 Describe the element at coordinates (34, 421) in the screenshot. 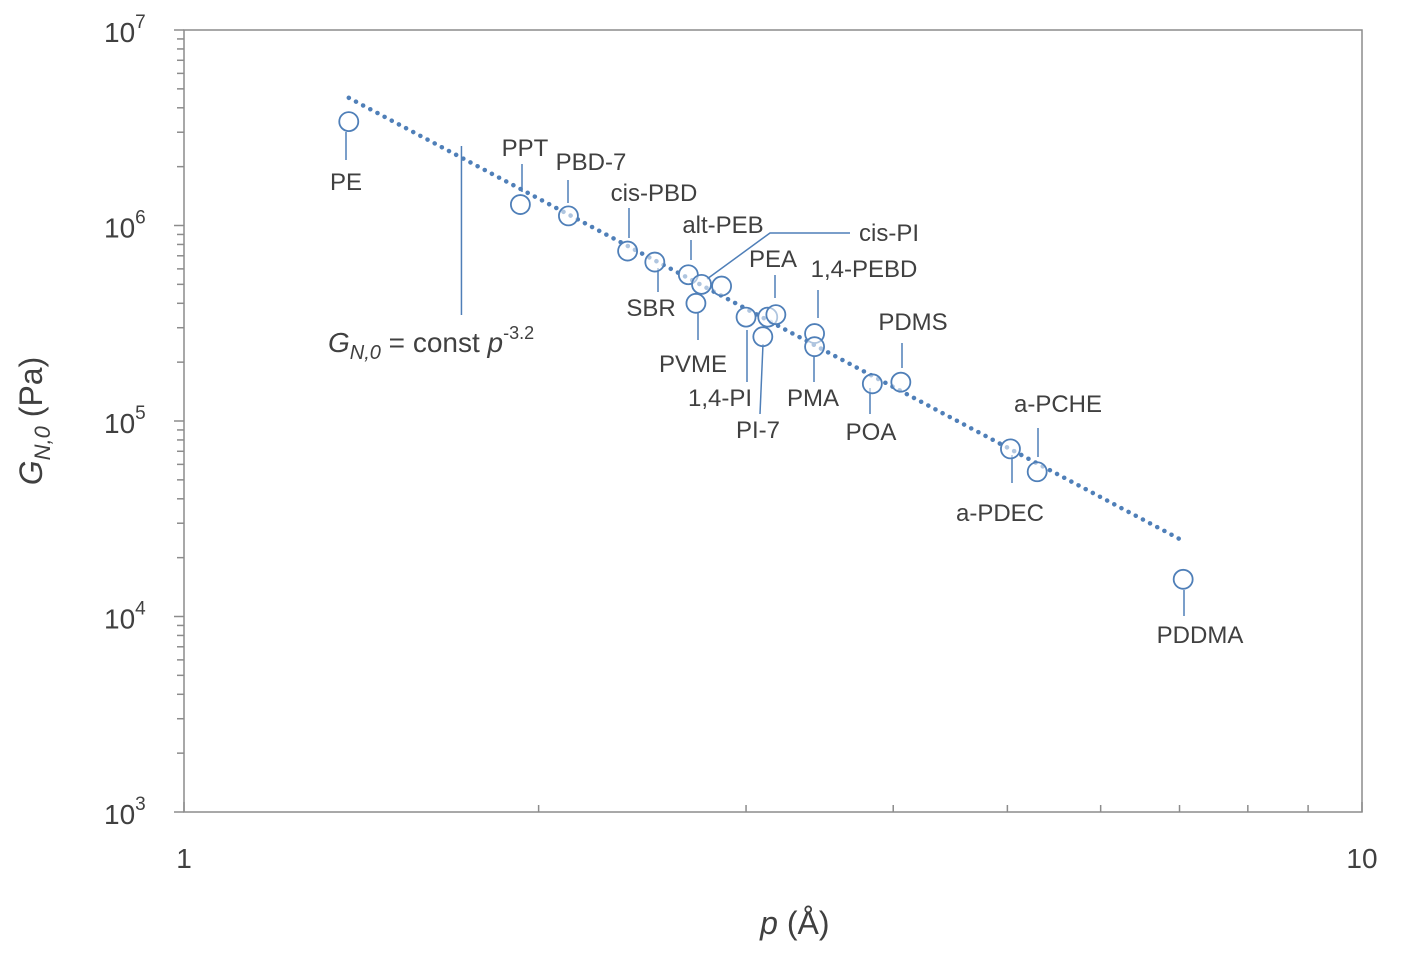

I see `y-axis-title: GN,0 (Pa)` at that location.